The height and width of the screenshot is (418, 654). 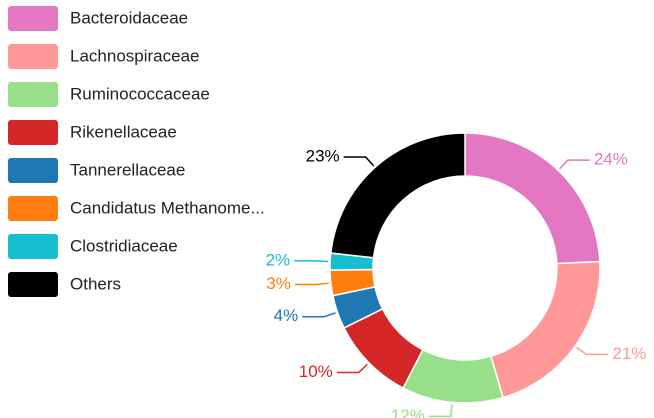 I want to click on value-label: 21%, so click(x=629, y=353).